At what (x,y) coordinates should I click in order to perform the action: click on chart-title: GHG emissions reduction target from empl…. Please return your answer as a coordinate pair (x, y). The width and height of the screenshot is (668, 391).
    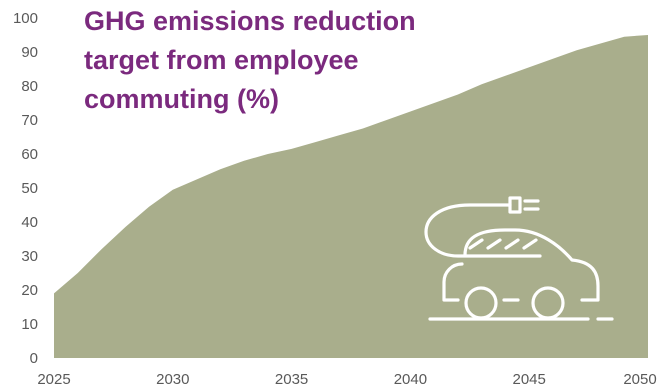
    Looking at the image, I should click on (252, 60).